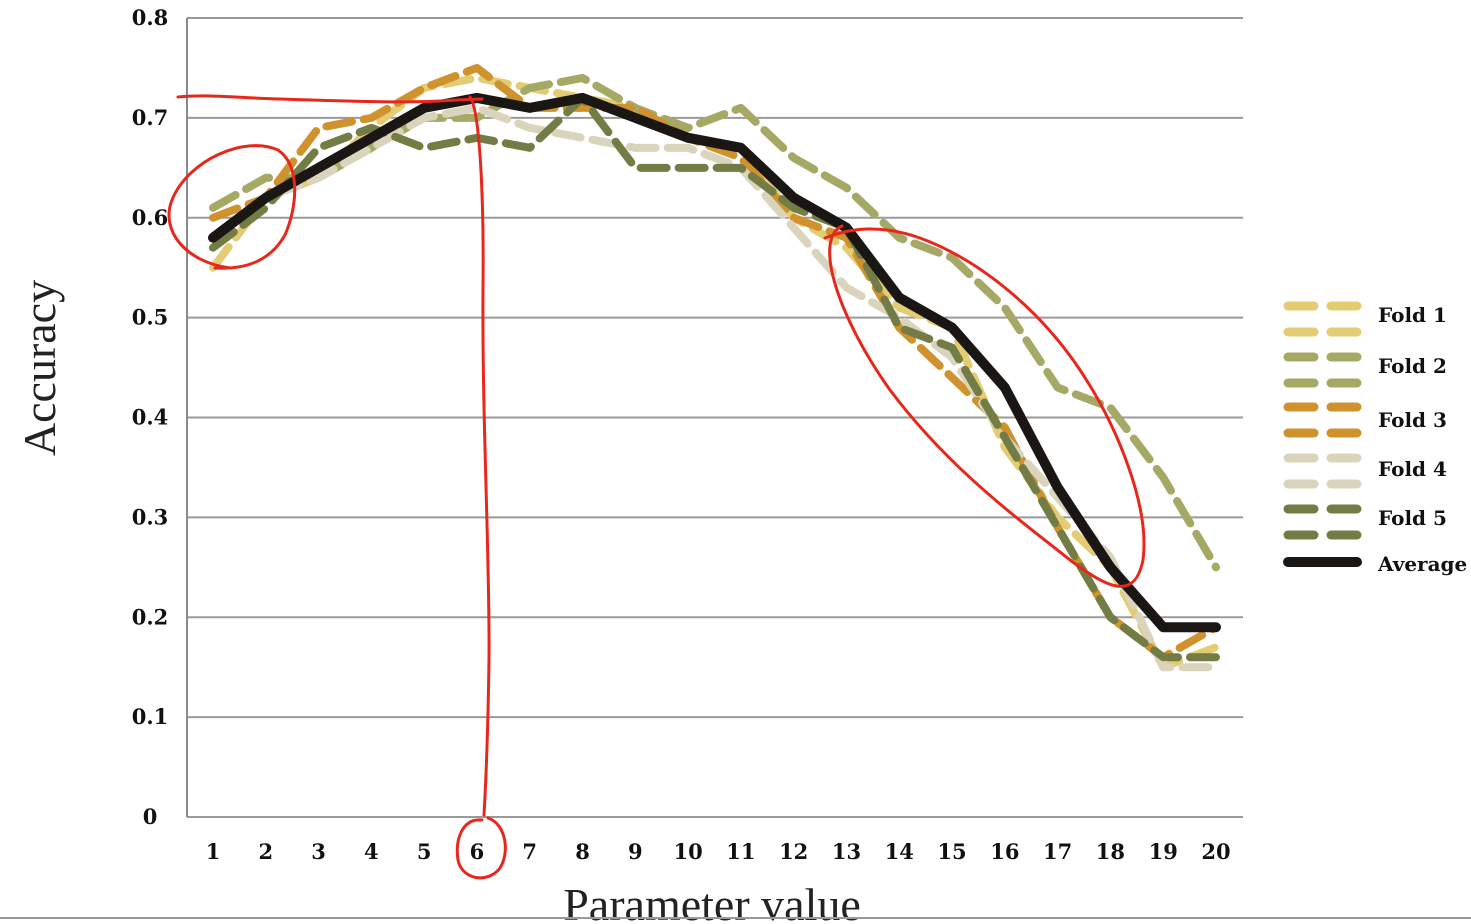  Describe the element at coordinates (1110, 851) in the screenshot. I see `x-tick-label: 18` at that location.